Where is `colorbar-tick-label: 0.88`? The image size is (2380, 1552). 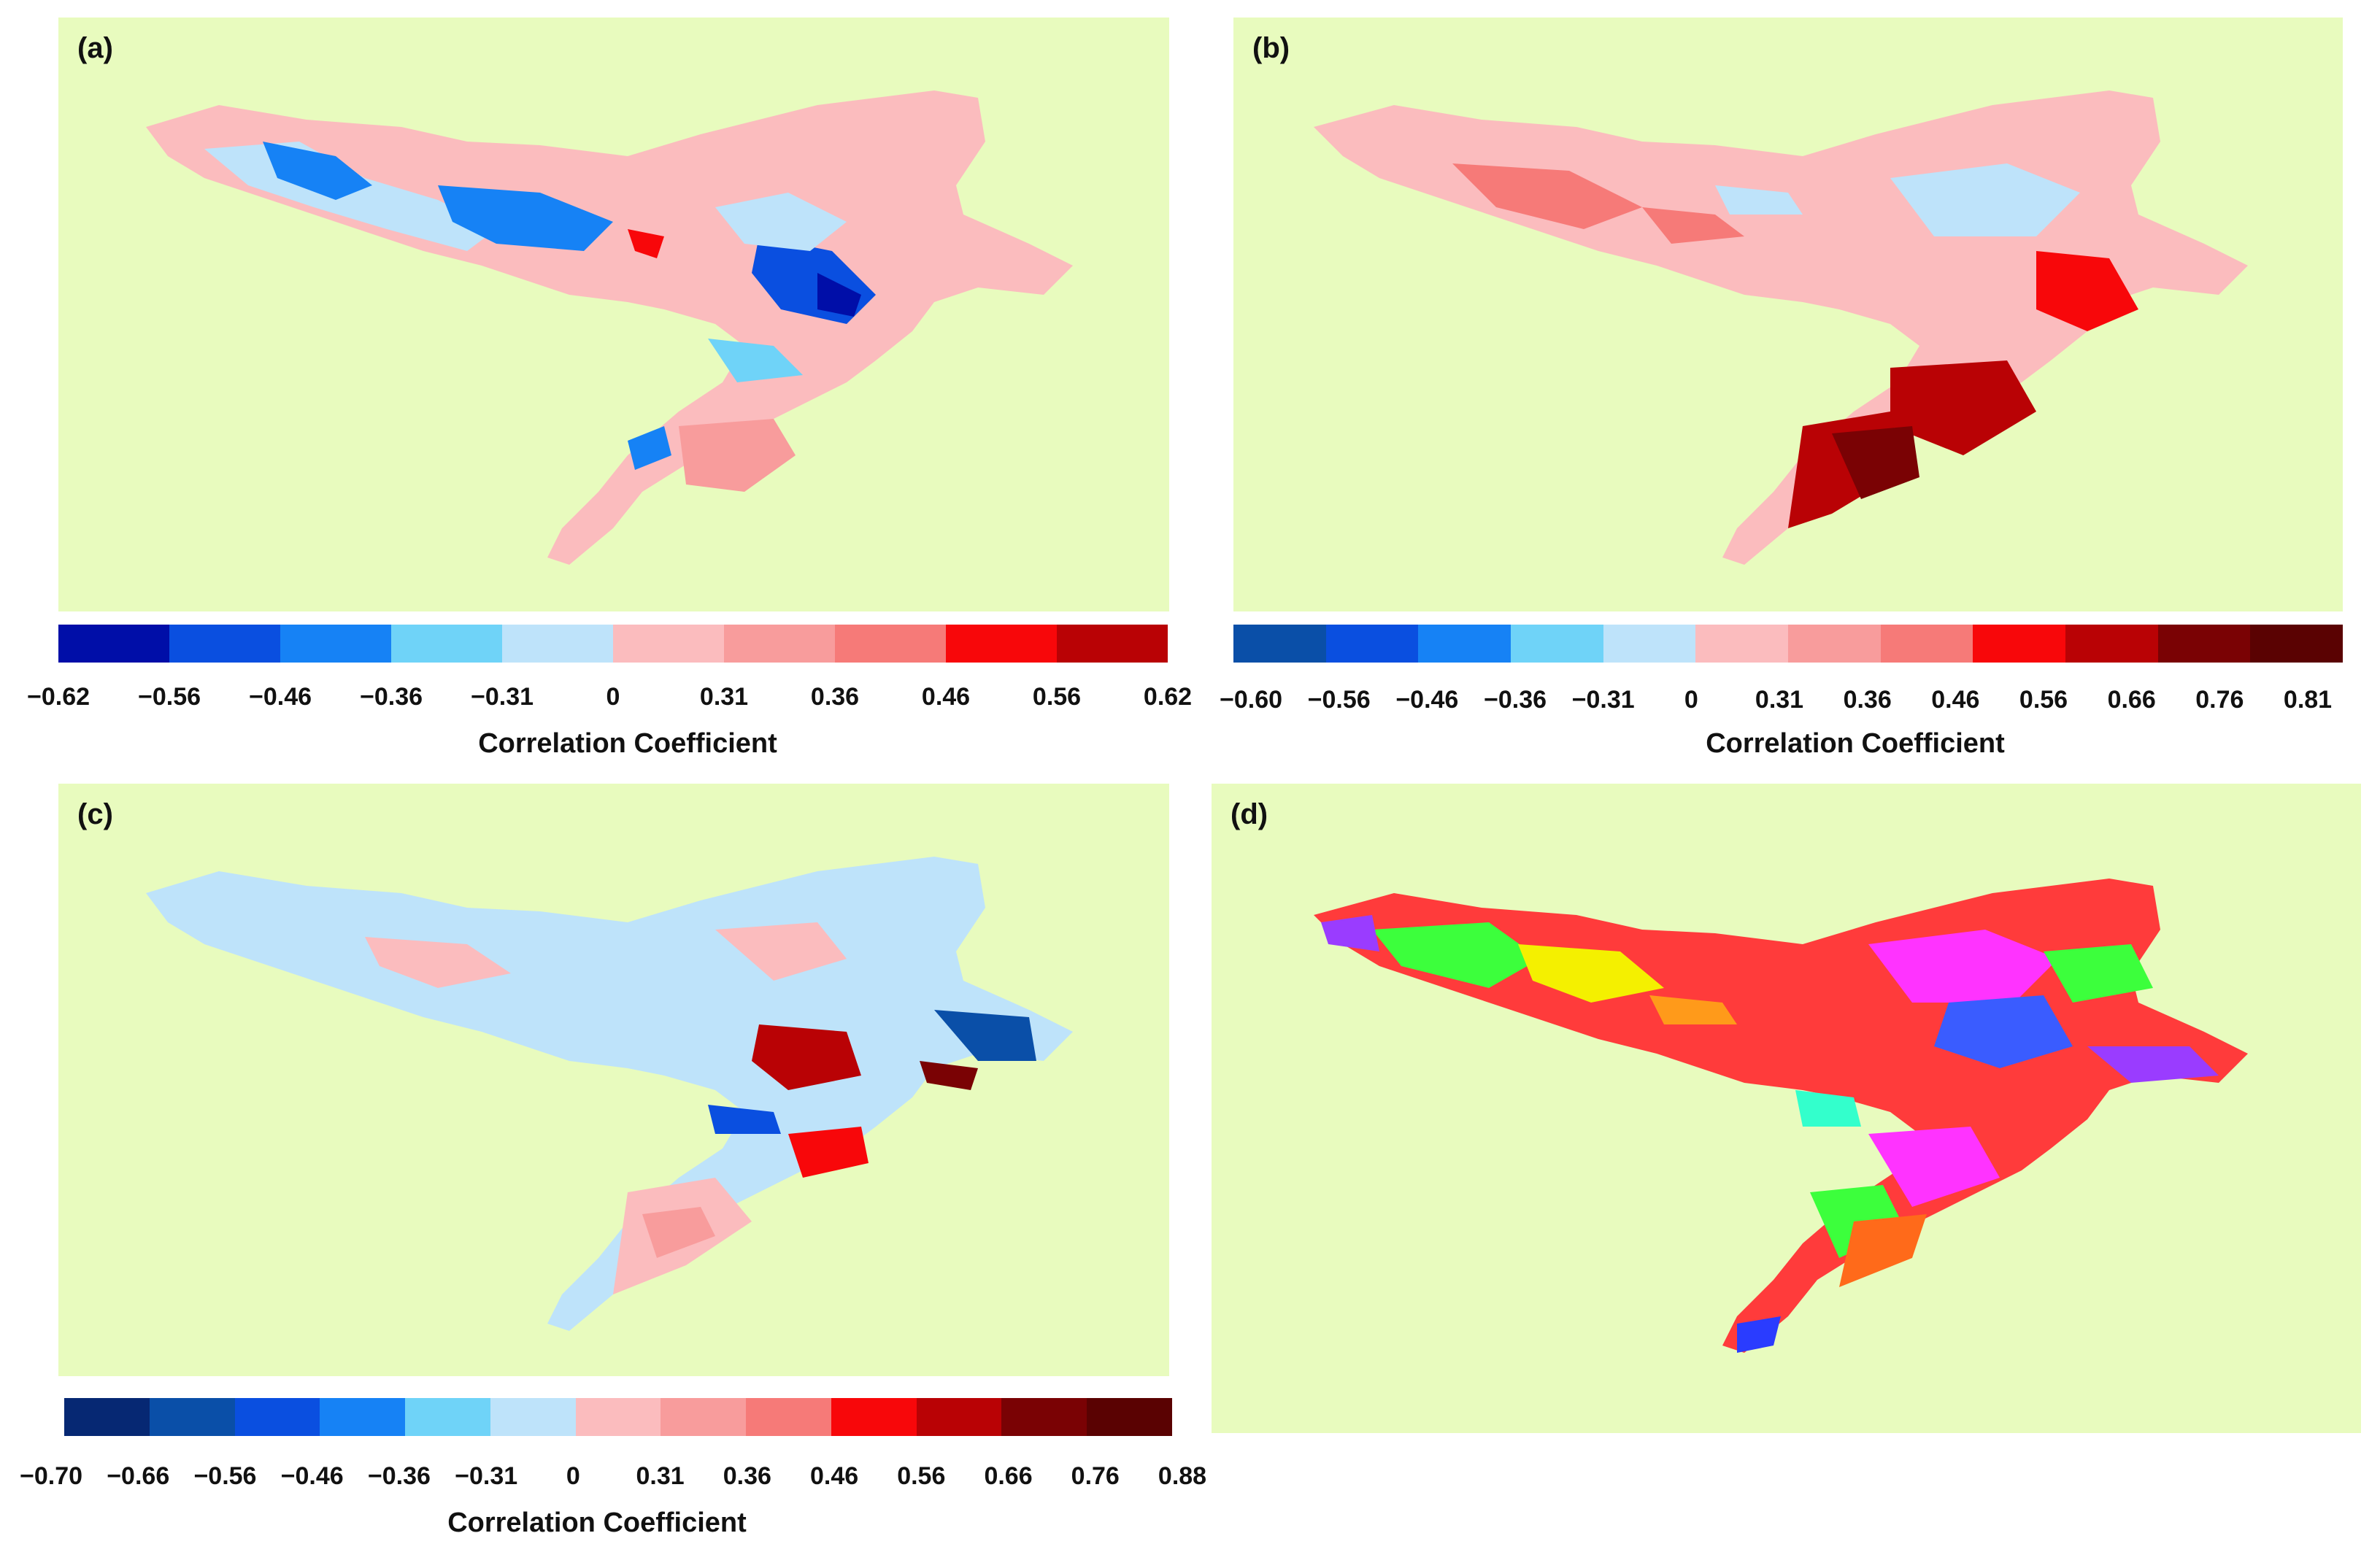
colorbar-tick-label: 0.88 is located at coordinates (1182, 1476).